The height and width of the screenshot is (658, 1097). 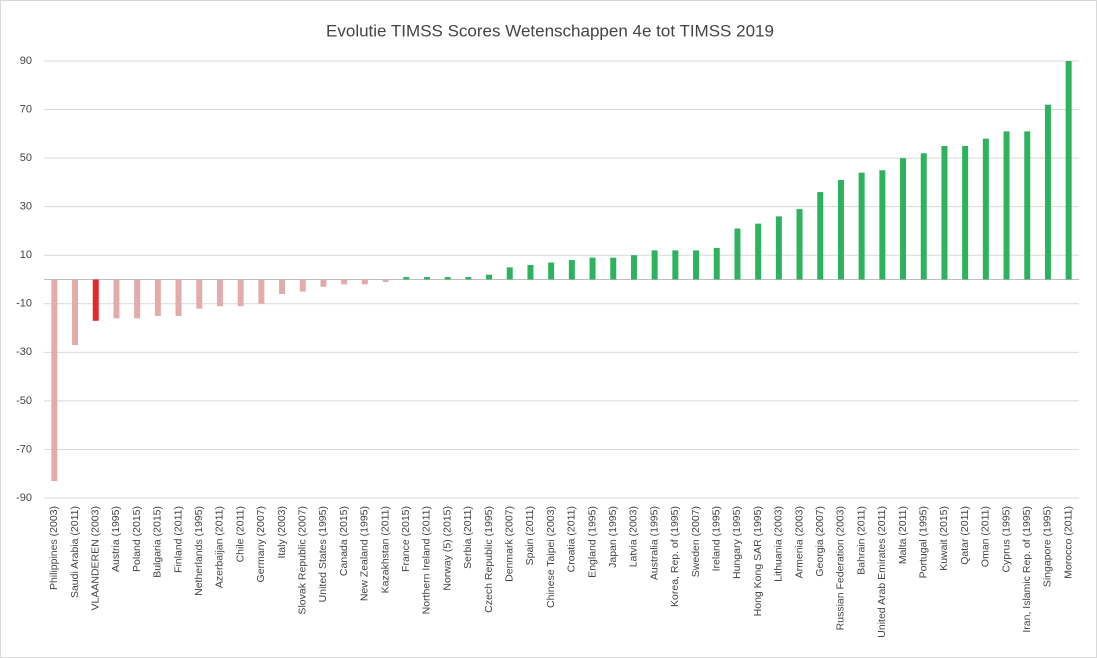 What do you see at coordinates (261, 544) in the screenshot?
I see `x-tick-label: Germany (2007)` at bounding box center [261, 544].